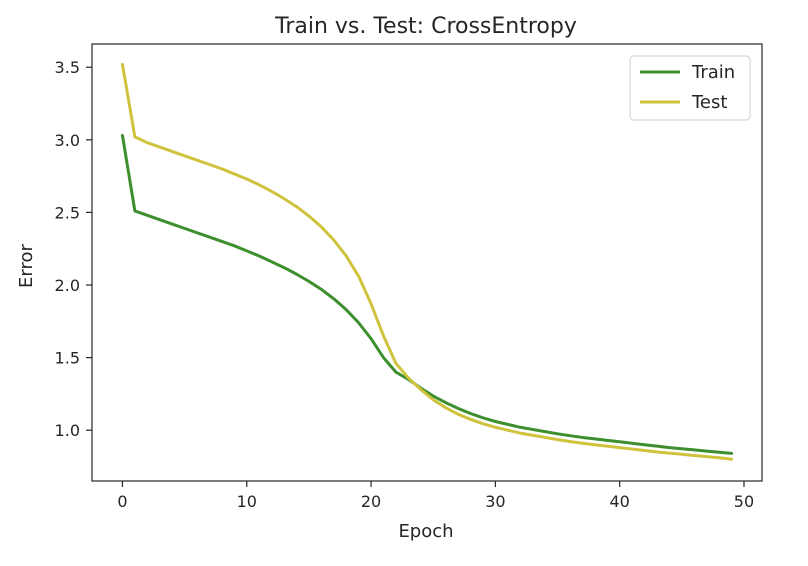 The height and width of the screenshot is (566, 808). I want to click on x-tick-label: 20, so click(371, 501).